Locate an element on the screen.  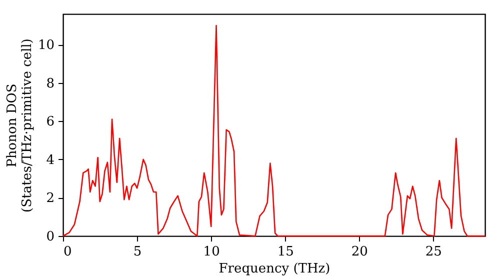
y-tick-label: 0 is located at coordinates (50, 237).